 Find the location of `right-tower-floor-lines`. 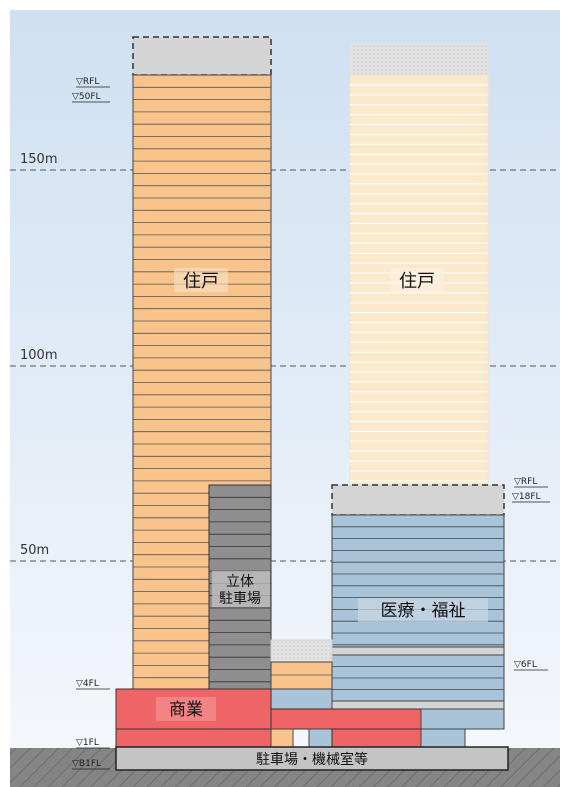

right-tower-floor-lines is located at coordinates (419, 283).